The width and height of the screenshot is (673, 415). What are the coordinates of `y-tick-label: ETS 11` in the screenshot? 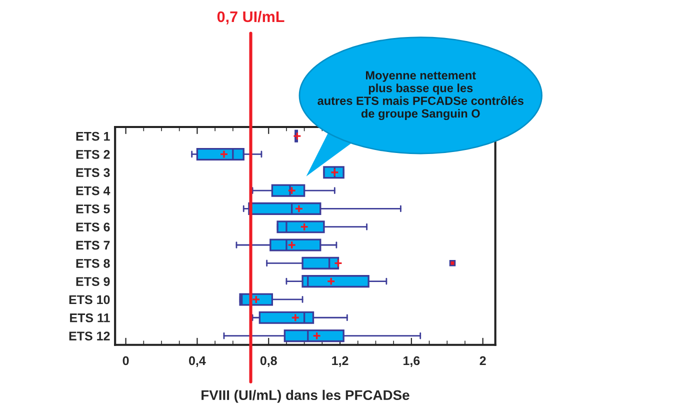 It's located at (90, 317).